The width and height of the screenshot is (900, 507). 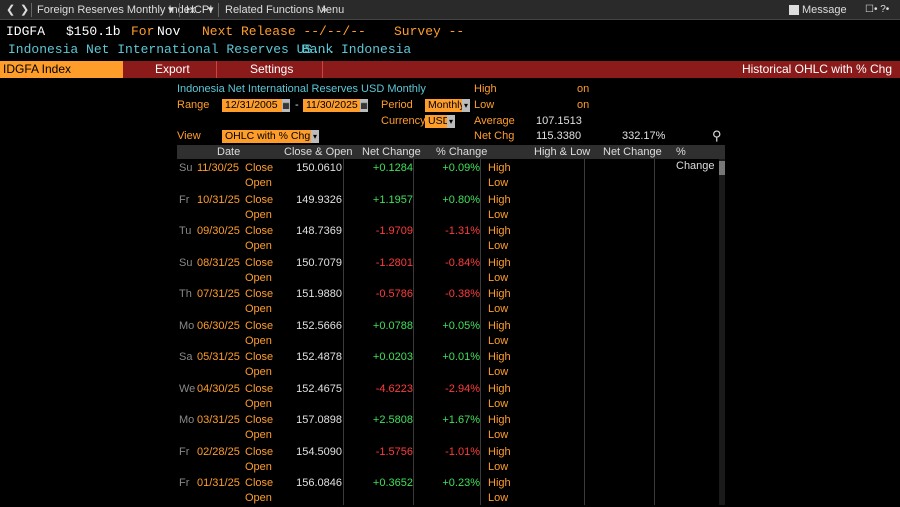 I want to click on envelope-icon, so click(x=794, y=10).